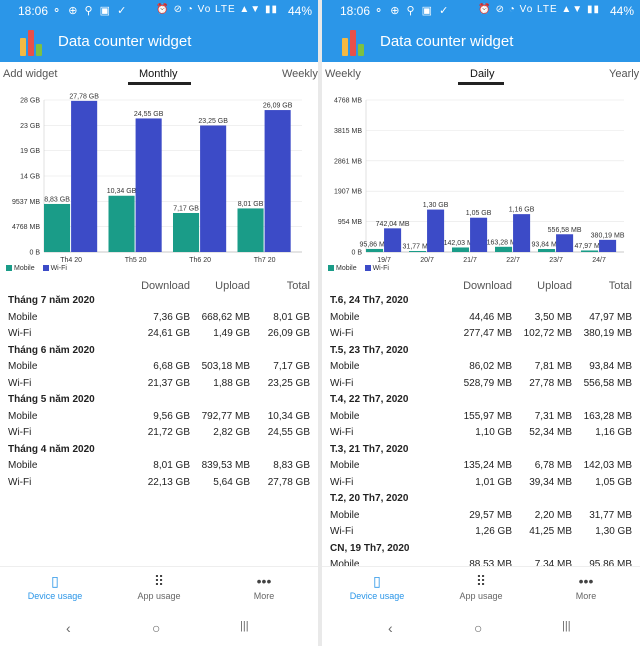 This screenshot has width=640, height=646. I want to click on app-logo-icon, so click(32, 42).